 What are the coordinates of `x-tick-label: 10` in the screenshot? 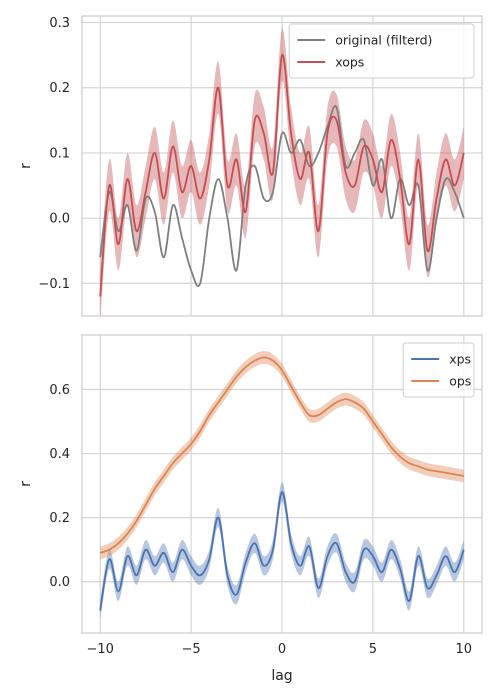 It's located at (464, 649).